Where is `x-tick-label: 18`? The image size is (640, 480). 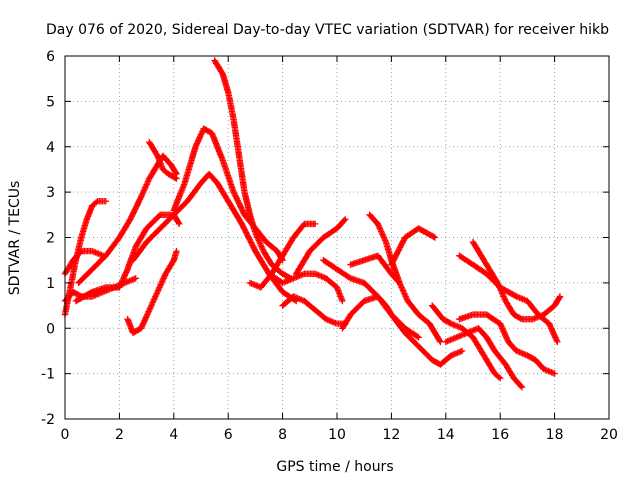
x-tick-label: 18 is located at coordinates (555, 435).